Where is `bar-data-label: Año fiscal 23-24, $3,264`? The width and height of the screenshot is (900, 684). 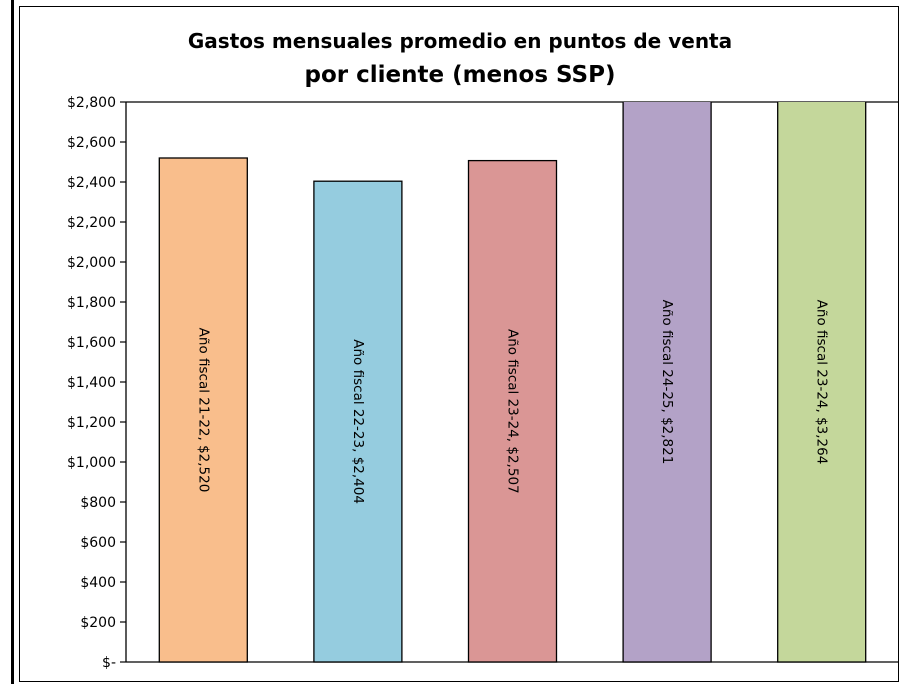 bar-data-label: Año fiscal 23-24, $3,264 is located at coordinates (822, 382).